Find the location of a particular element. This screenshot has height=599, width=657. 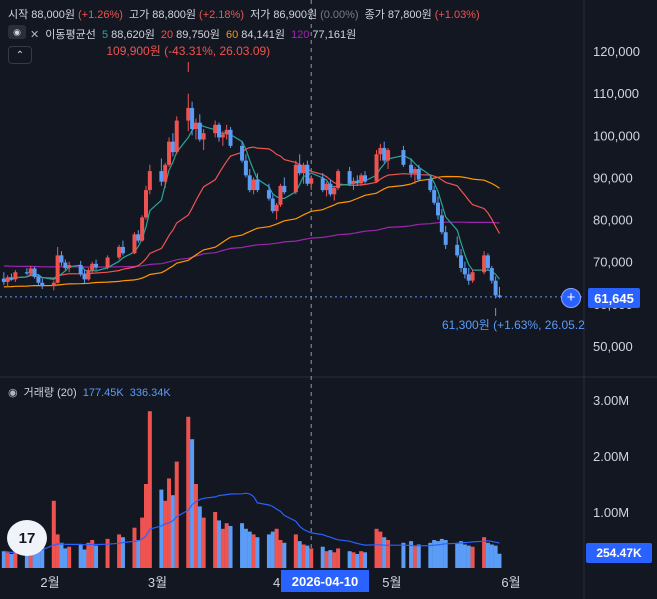

x-axis-label: 5월 is located at coordinates (391, 582).